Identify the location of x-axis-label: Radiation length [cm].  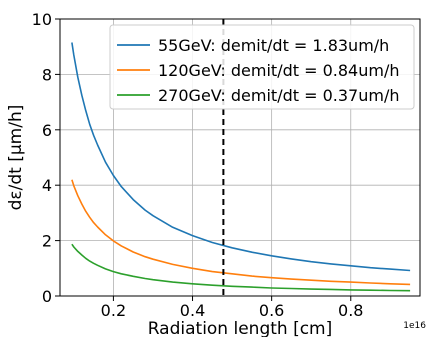
(240, 328).